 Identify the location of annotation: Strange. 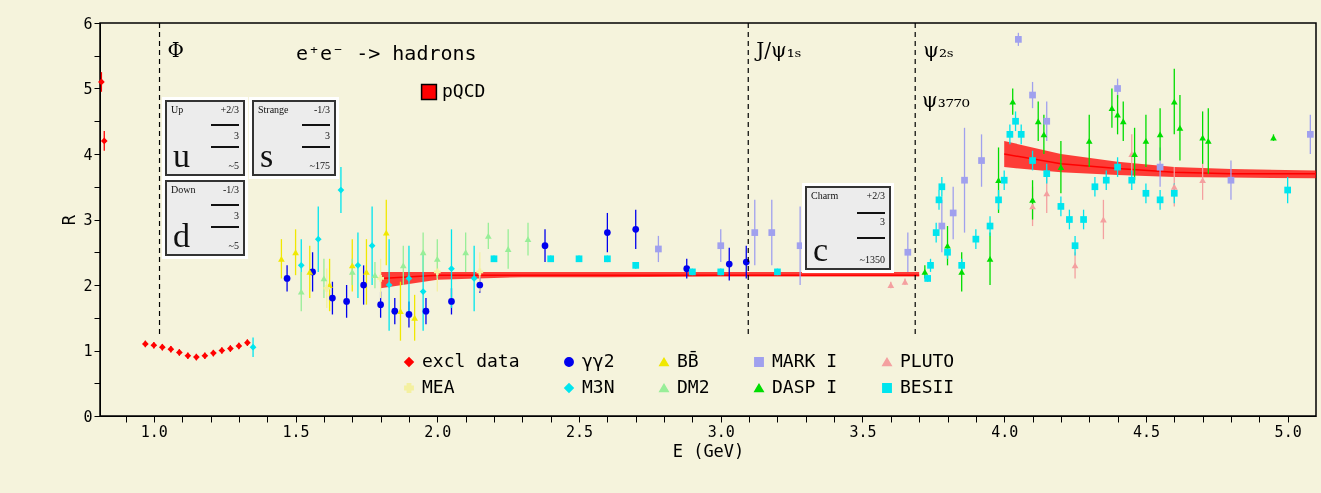
(273, 109).